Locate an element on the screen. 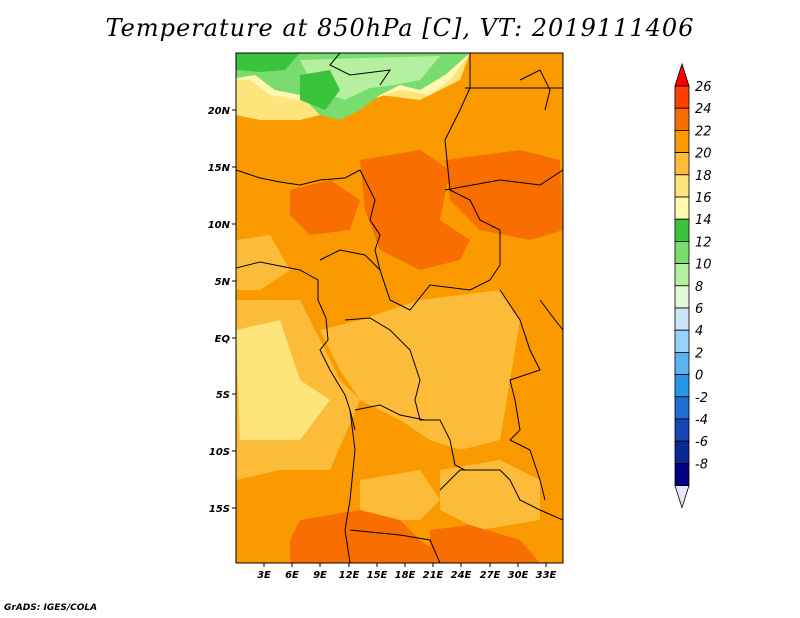  colorbar-label: 24 is located at coordinates (703, 109).